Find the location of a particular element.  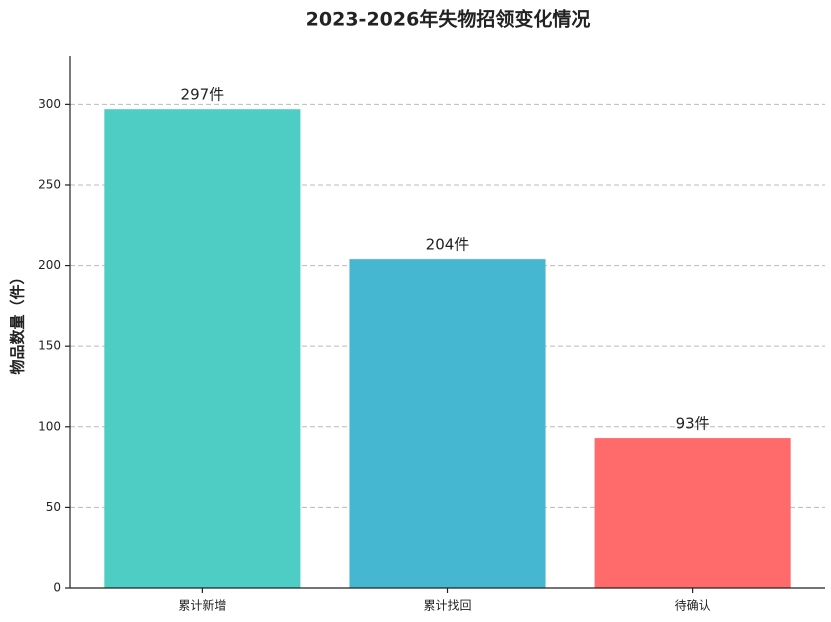

chart-title: 2023-2026年失物招领变化情况 is located at coordinates (448, 19).